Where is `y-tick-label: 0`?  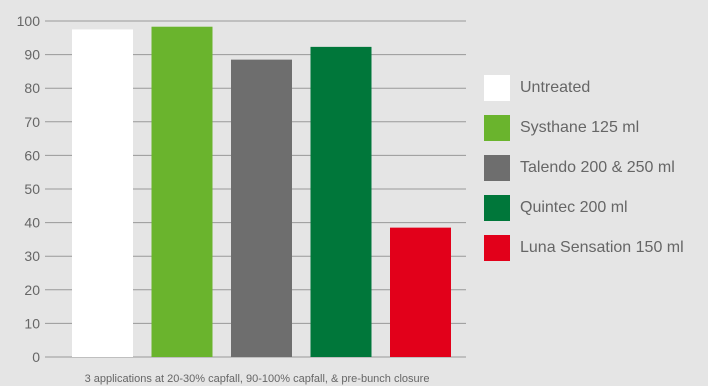
y-tick-label: 0 is located at coordinates (36, 357).